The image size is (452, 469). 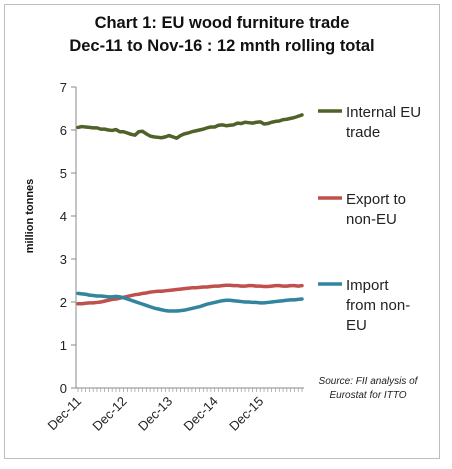 What do you see at coordinates (378, 305) in the screenshot?
I see `legend-label-3: from non-` at bounding box center [378, 305].